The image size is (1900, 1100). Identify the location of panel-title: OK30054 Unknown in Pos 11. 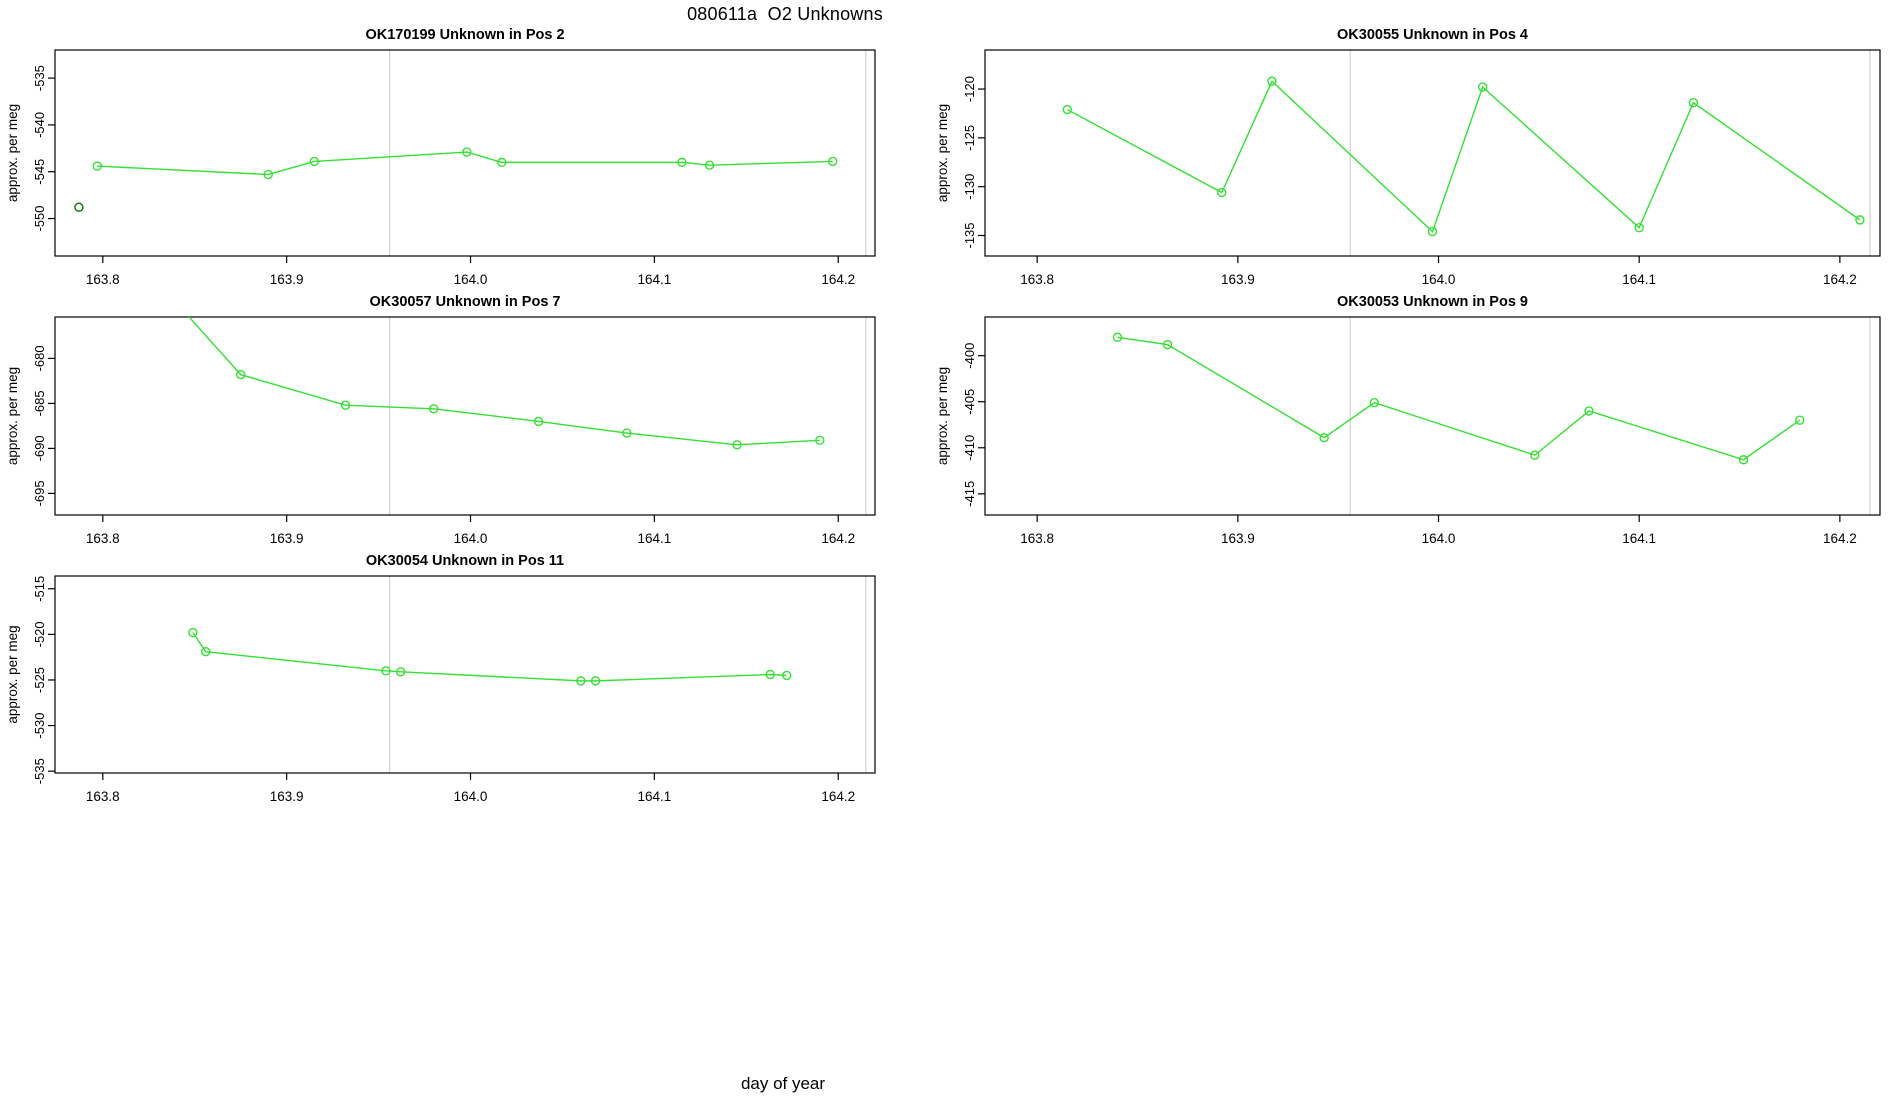
(465, 561).